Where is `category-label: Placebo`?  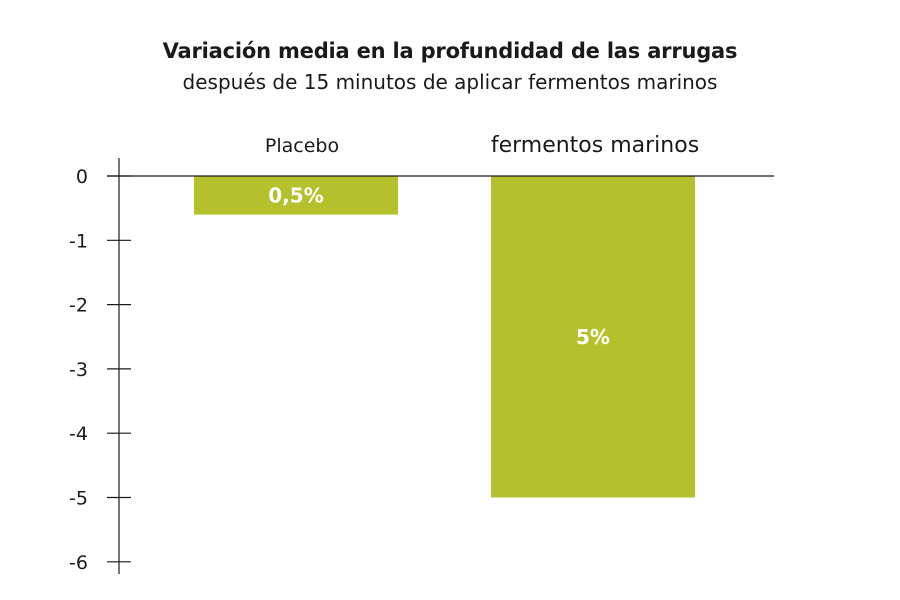 category-label: Placebo is located at coordinates (302, 146).